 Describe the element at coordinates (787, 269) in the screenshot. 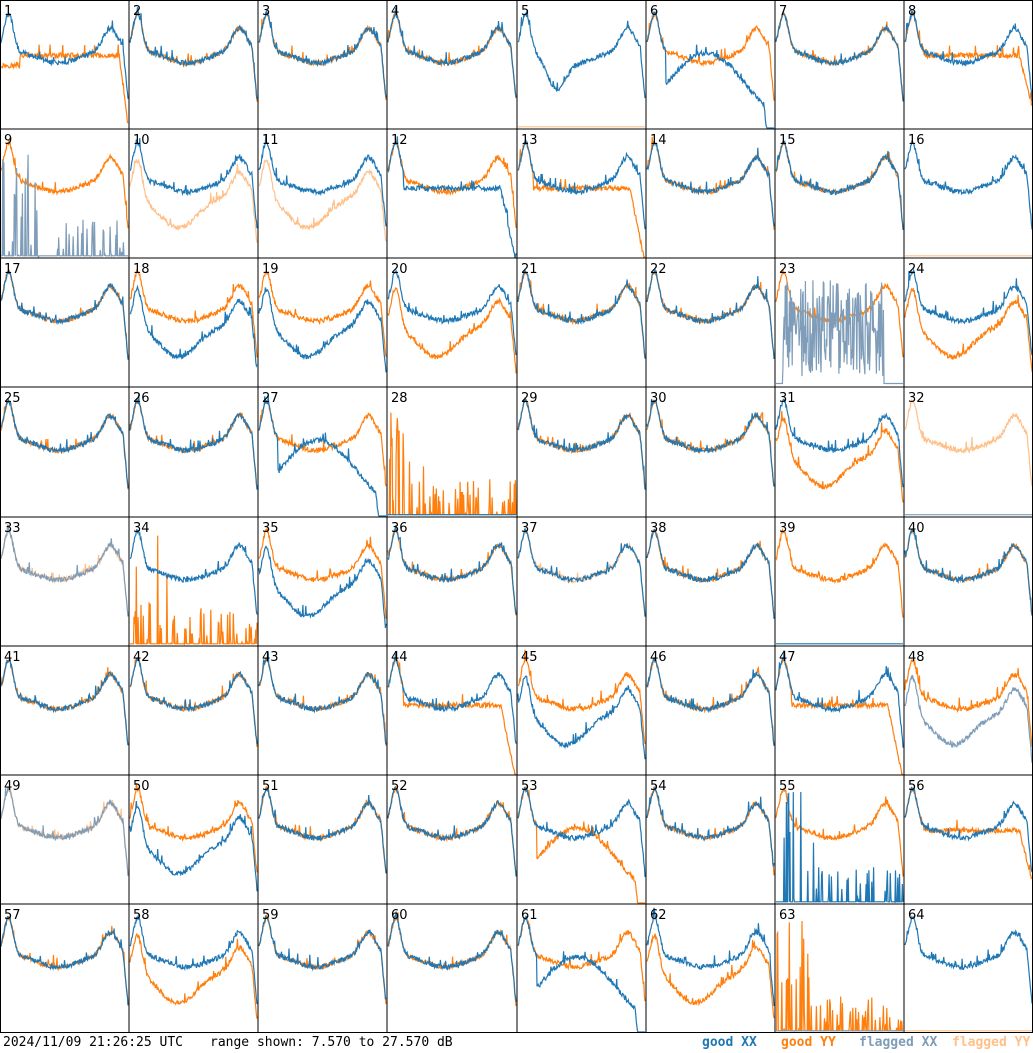

I see `panel-23-number: 23` at that location.